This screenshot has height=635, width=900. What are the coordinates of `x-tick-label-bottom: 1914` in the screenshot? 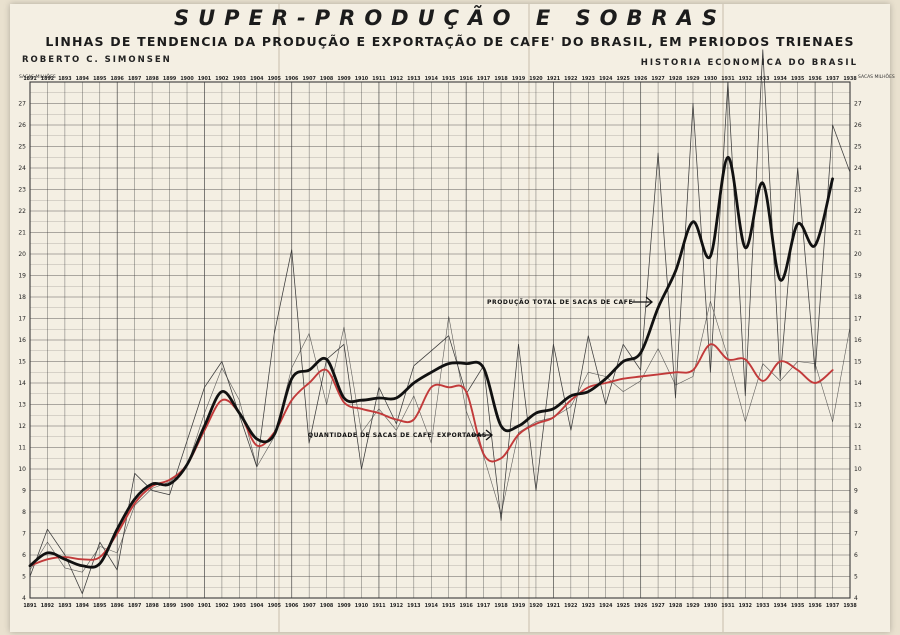 It's located at (432, 606).